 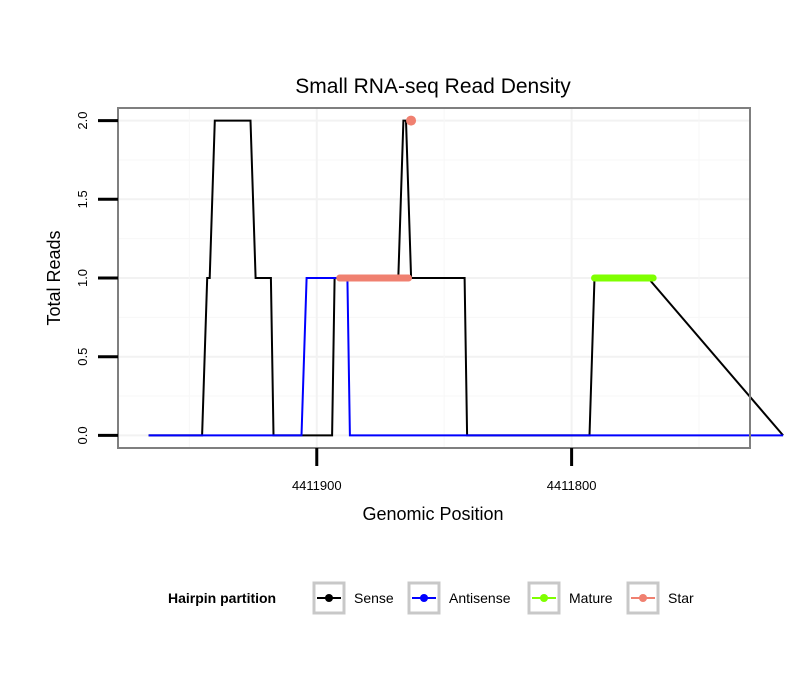 I want to click on legend-label: Mature, so click(x=591, y=598).